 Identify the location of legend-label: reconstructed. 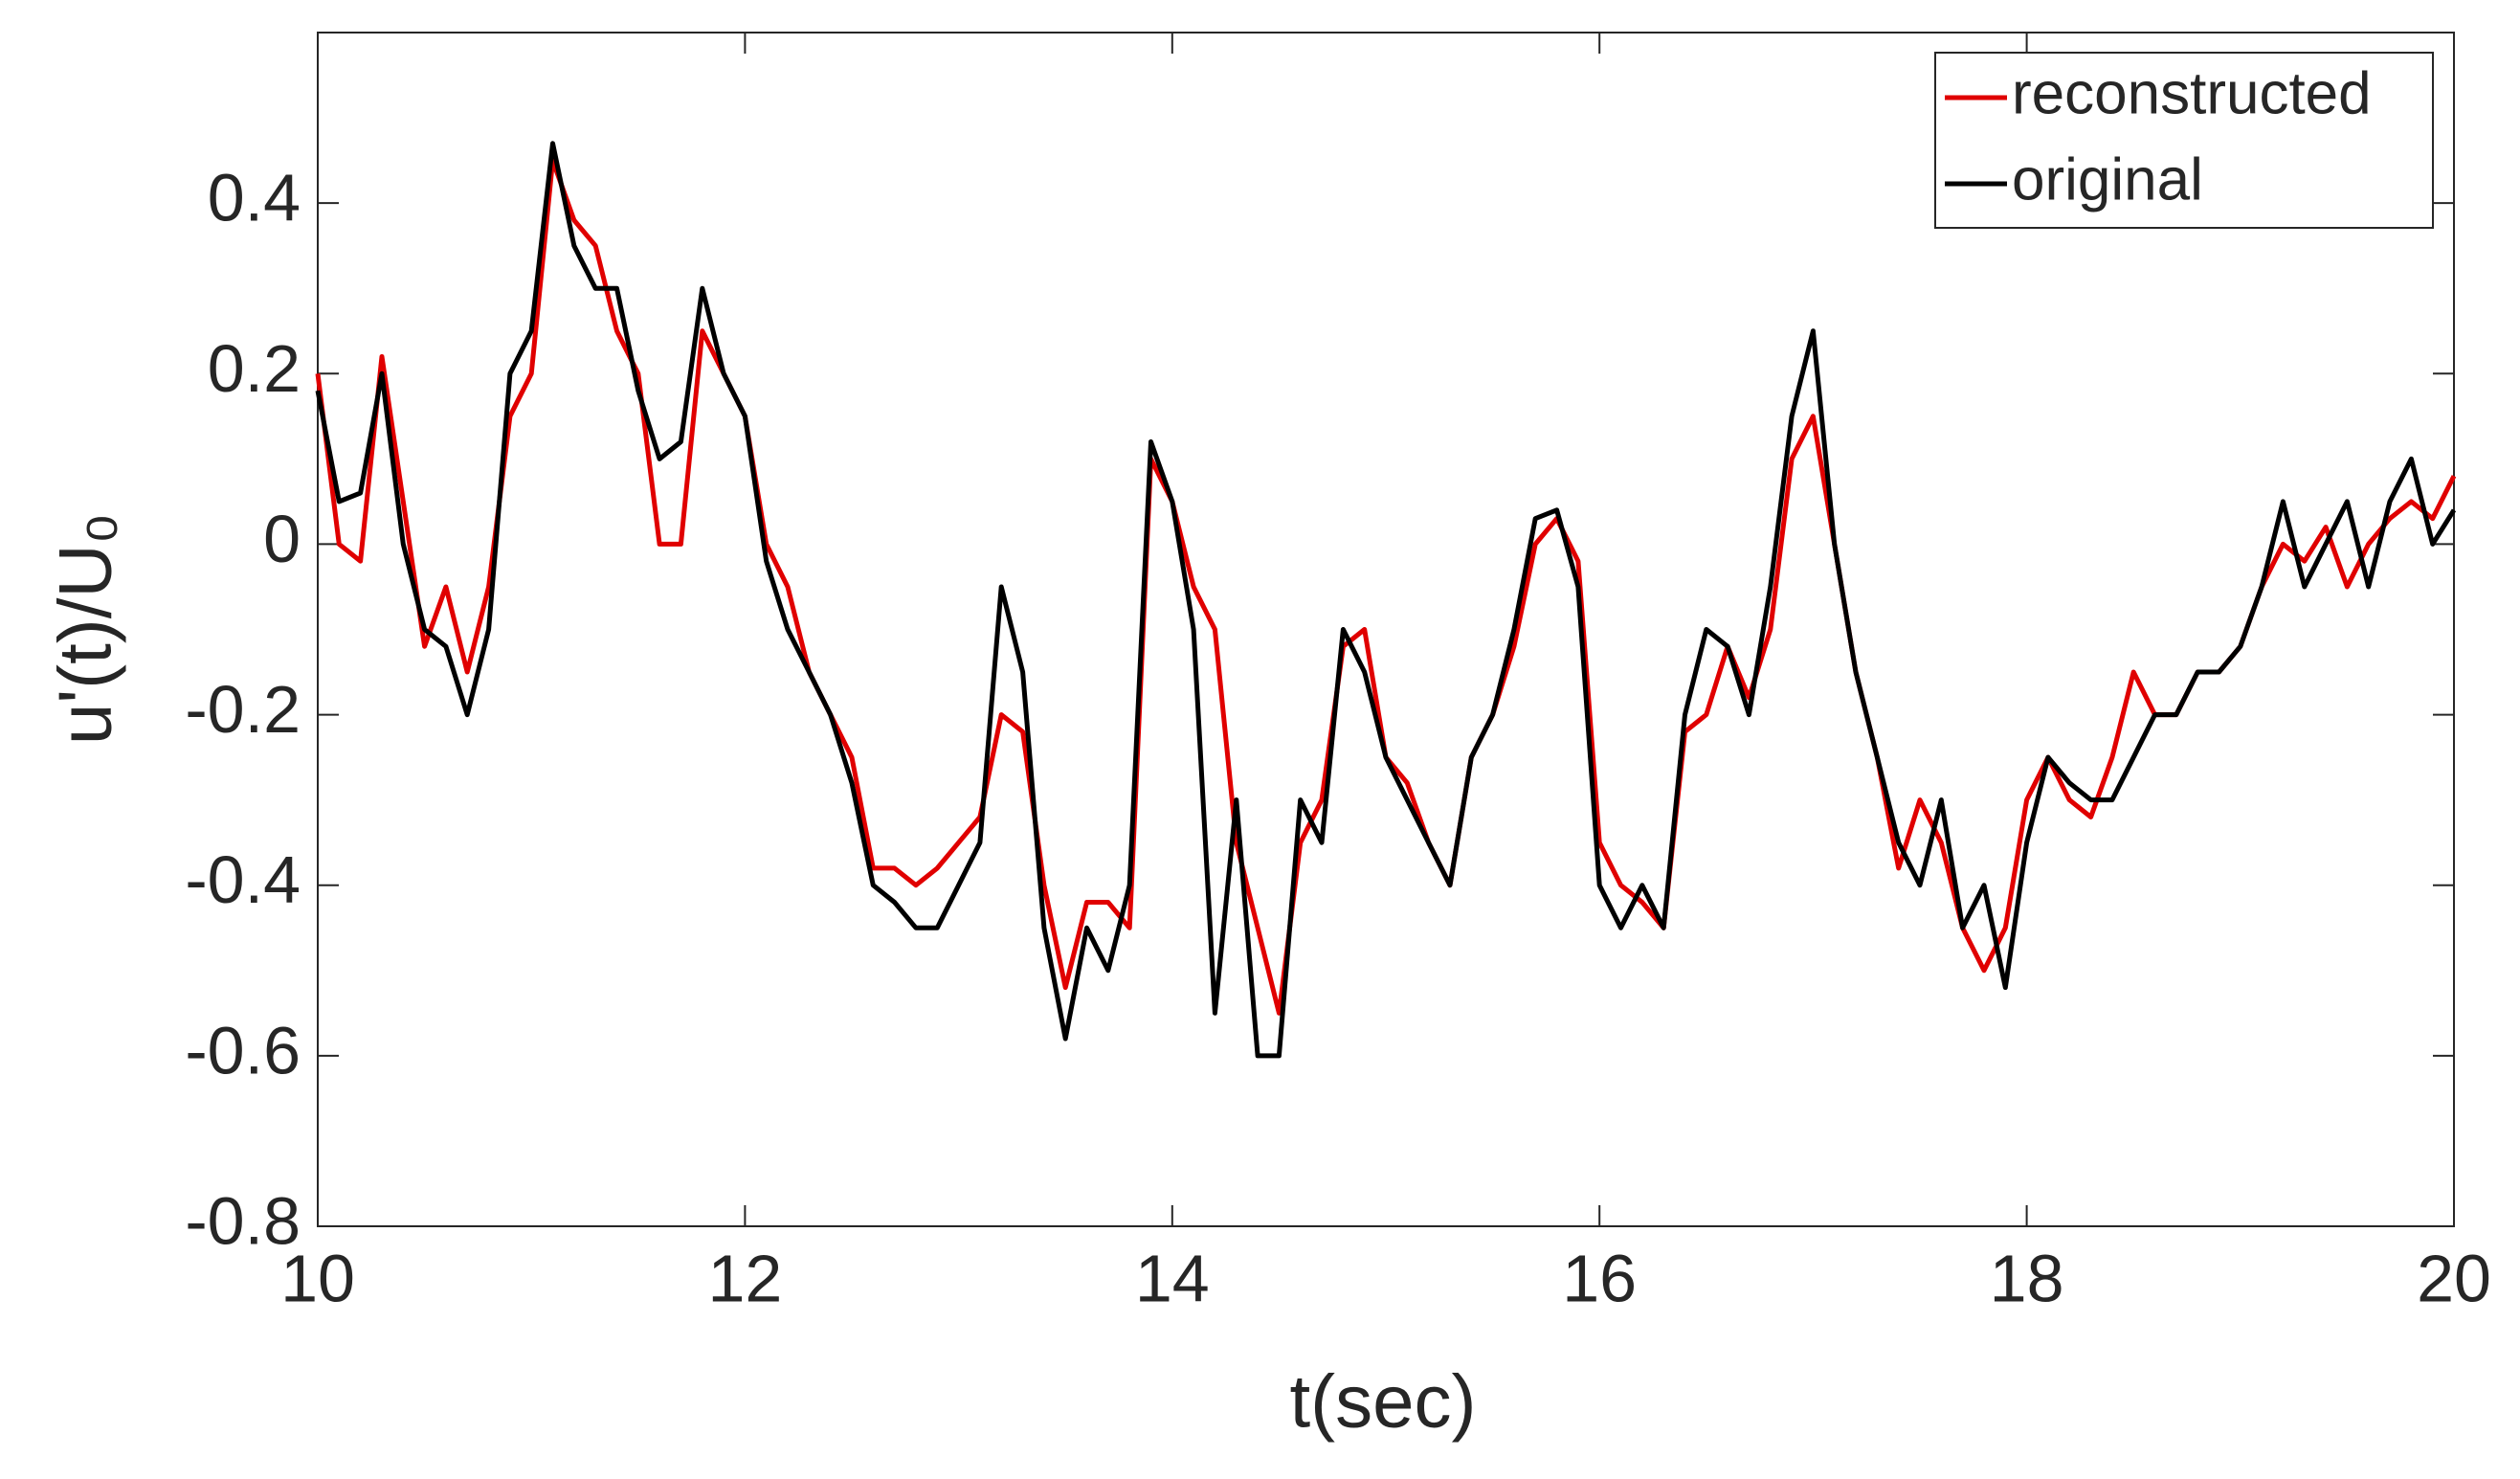
(2192, 93).